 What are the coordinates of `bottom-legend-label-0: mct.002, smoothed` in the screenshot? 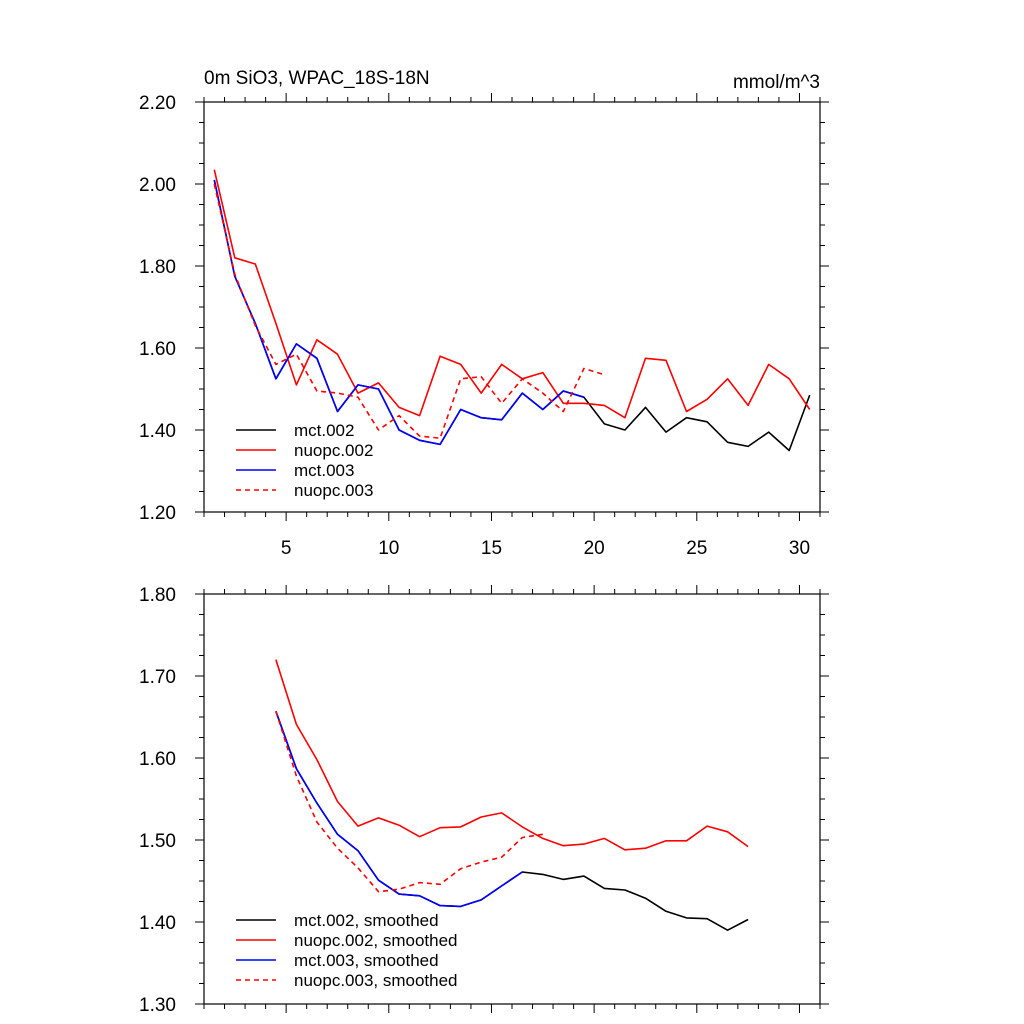 It's located at (366, 920).